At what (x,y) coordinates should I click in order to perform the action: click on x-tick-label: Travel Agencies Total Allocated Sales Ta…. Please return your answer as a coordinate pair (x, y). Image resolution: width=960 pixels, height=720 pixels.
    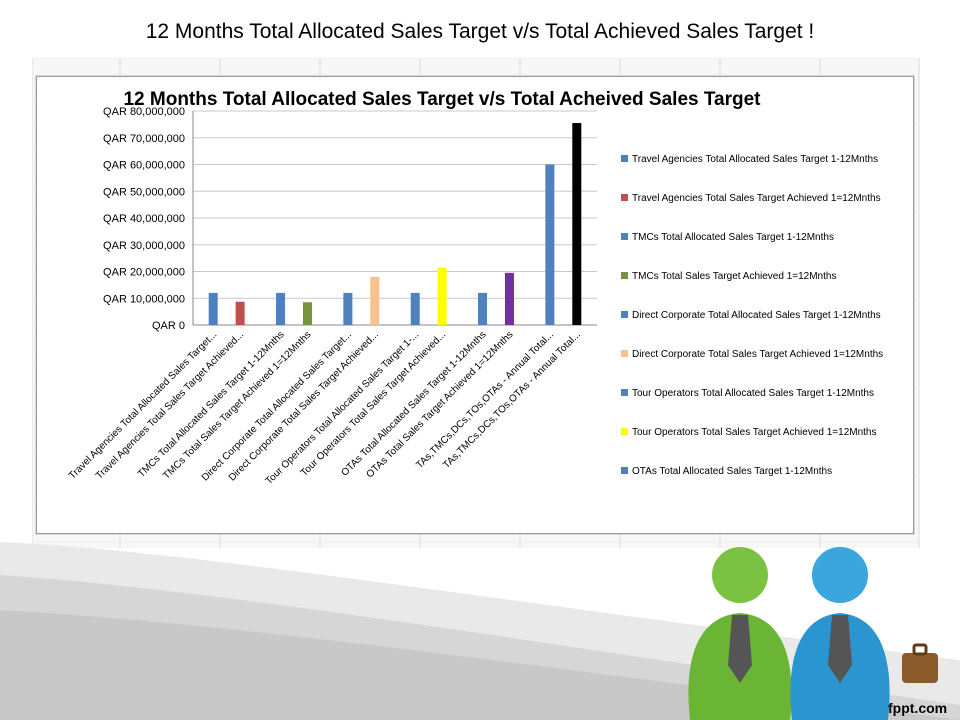
    Looking at the image, I should click on (143, 405).